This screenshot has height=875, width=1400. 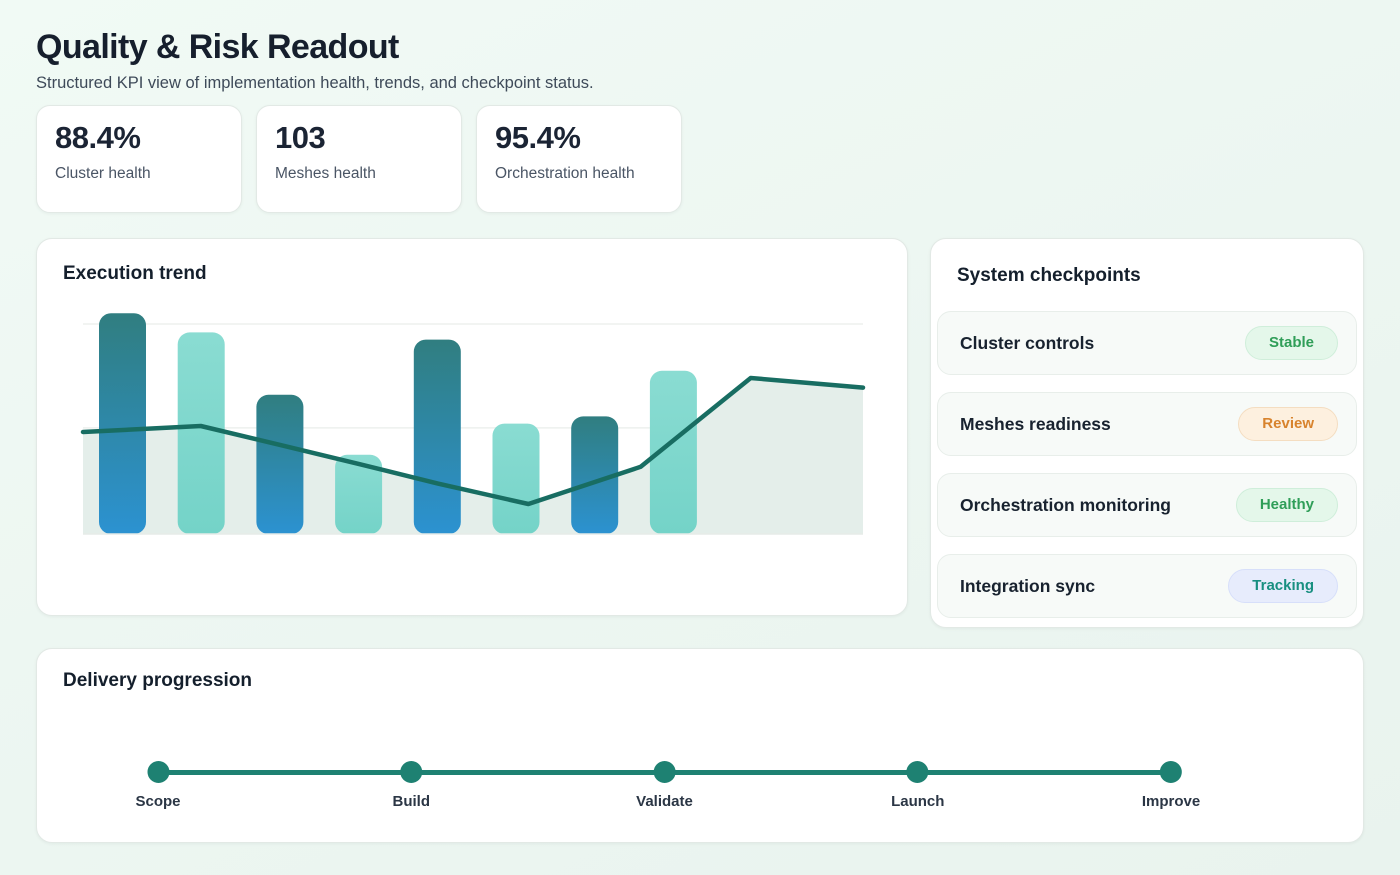 I want to click on checkpoint-label: Meshes readiness, so click(x=1035, y=423).